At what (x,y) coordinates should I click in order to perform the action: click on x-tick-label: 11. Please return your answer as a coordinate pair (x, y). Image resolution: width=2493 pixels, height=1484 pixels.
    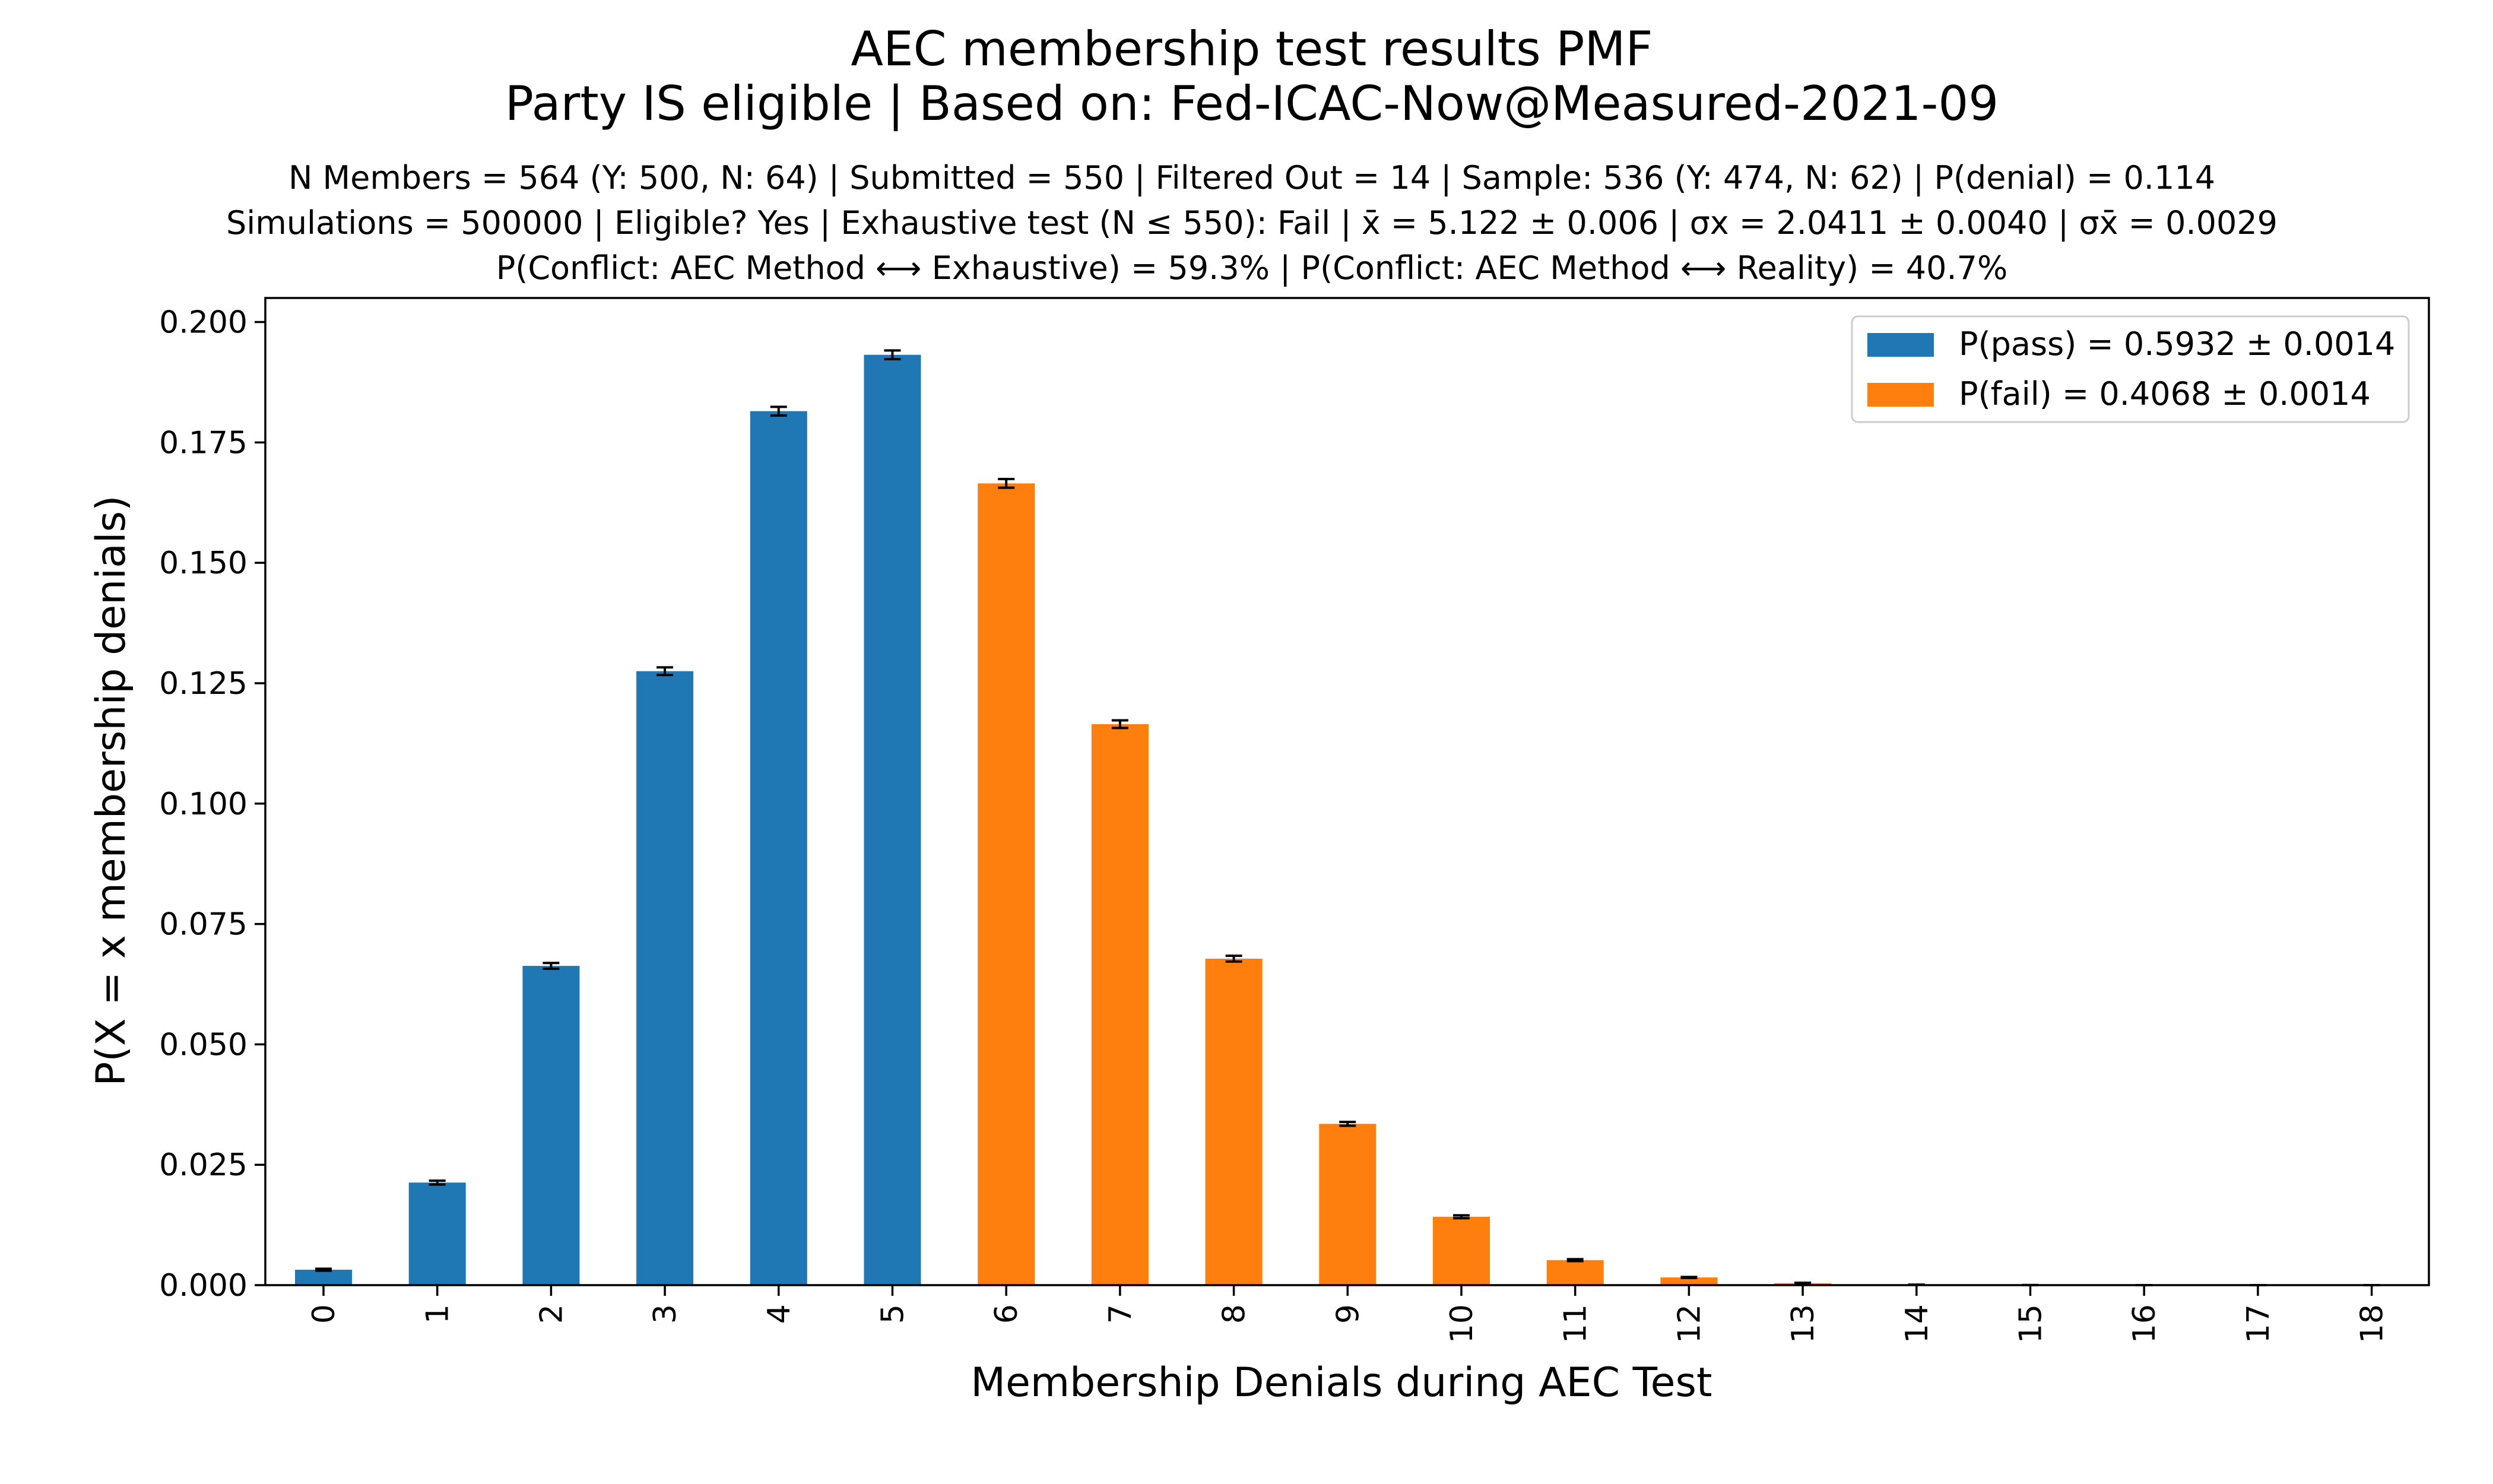
    Looking at the image, I should click on (1576, 1323).